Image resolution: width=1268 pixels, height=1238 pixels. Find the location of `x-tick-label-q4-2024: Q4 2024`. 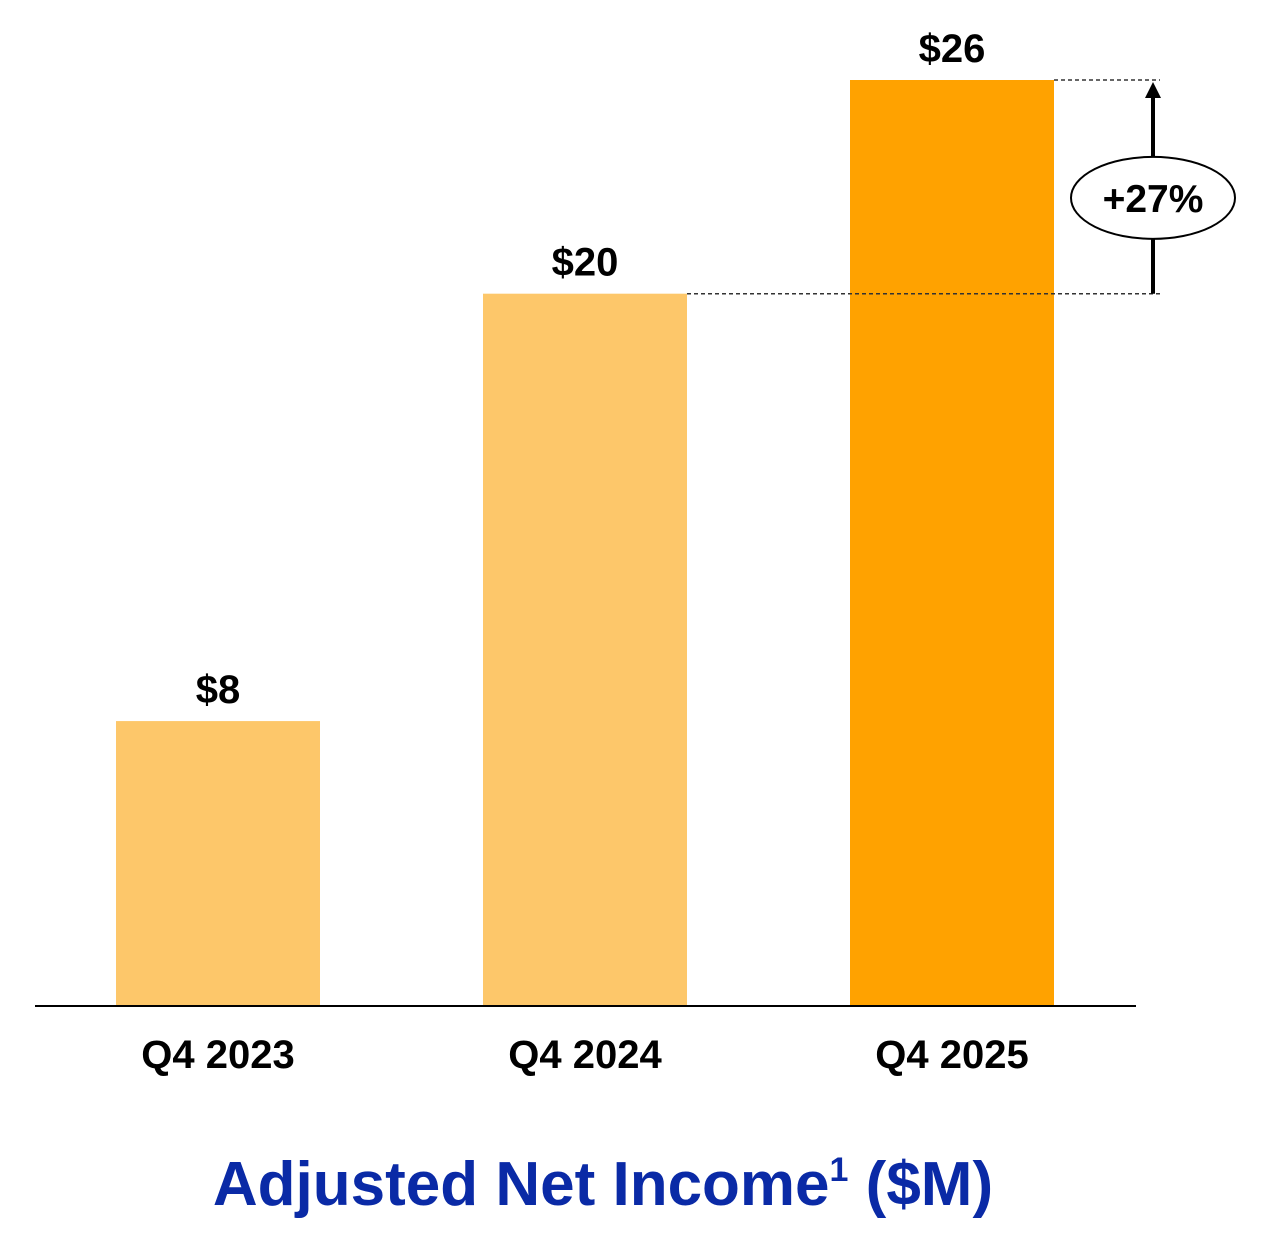

x-tick-label-q4-2024: Q4 2024 is located at coordinates (585, 1055).